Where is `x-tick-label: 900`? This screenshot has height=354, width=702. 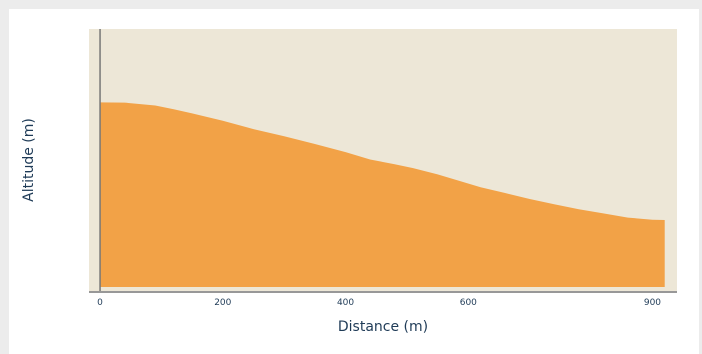
x-tick-label: 900 is located at coordinates (652, 303).